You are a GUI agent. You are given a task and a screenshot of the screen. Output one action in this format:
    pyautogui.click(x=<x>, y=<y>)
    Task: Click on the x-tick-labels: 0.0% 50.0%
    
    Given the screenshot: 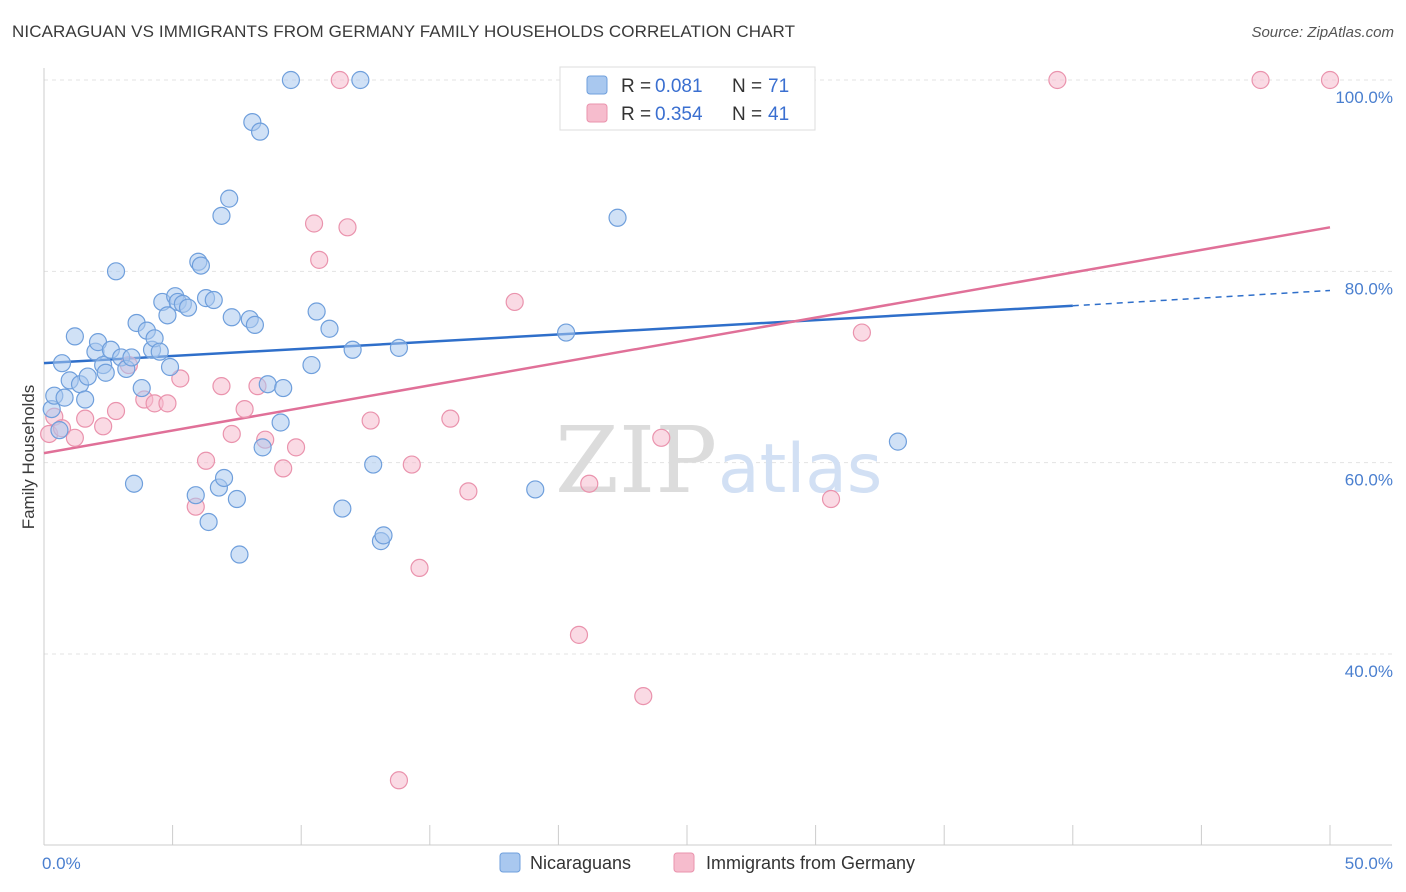 What is the action you would take?
    pyautogui.click(x=717, y=863)
    